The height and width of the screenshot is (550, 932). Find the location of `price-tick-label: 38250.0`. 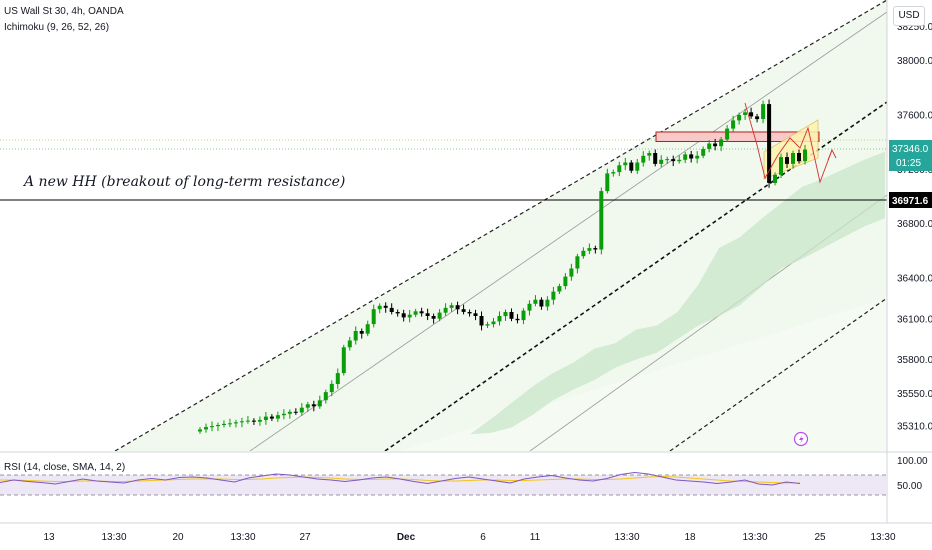

price-tick-label: 38250.0 is located at coordinates (914, 27).